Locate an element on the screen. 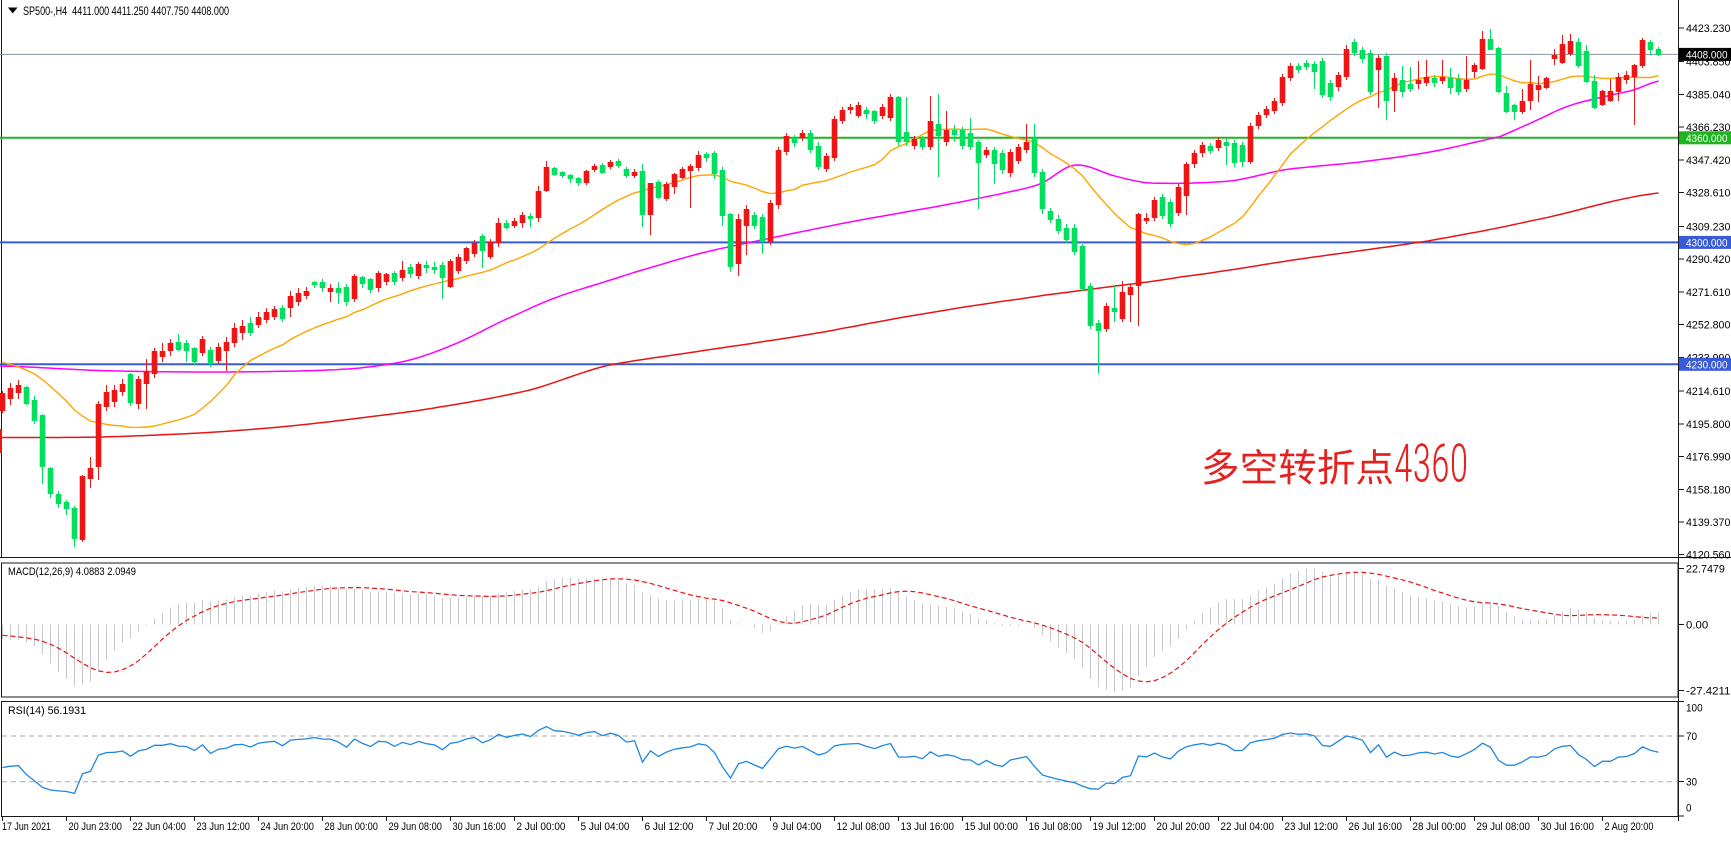  svg-text: 15 Jul 00:00 is located at coordinates (991, 827).